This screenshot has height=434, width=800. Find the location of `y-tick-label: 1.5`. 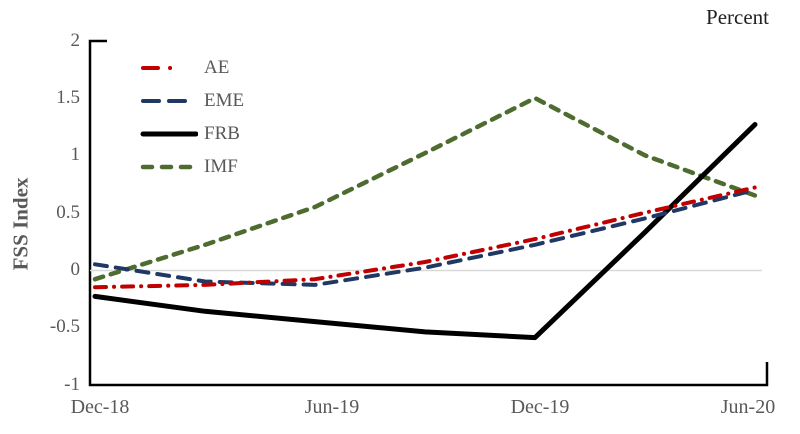

y-tick-label: 1.5 is located at coordinates (68, 98).